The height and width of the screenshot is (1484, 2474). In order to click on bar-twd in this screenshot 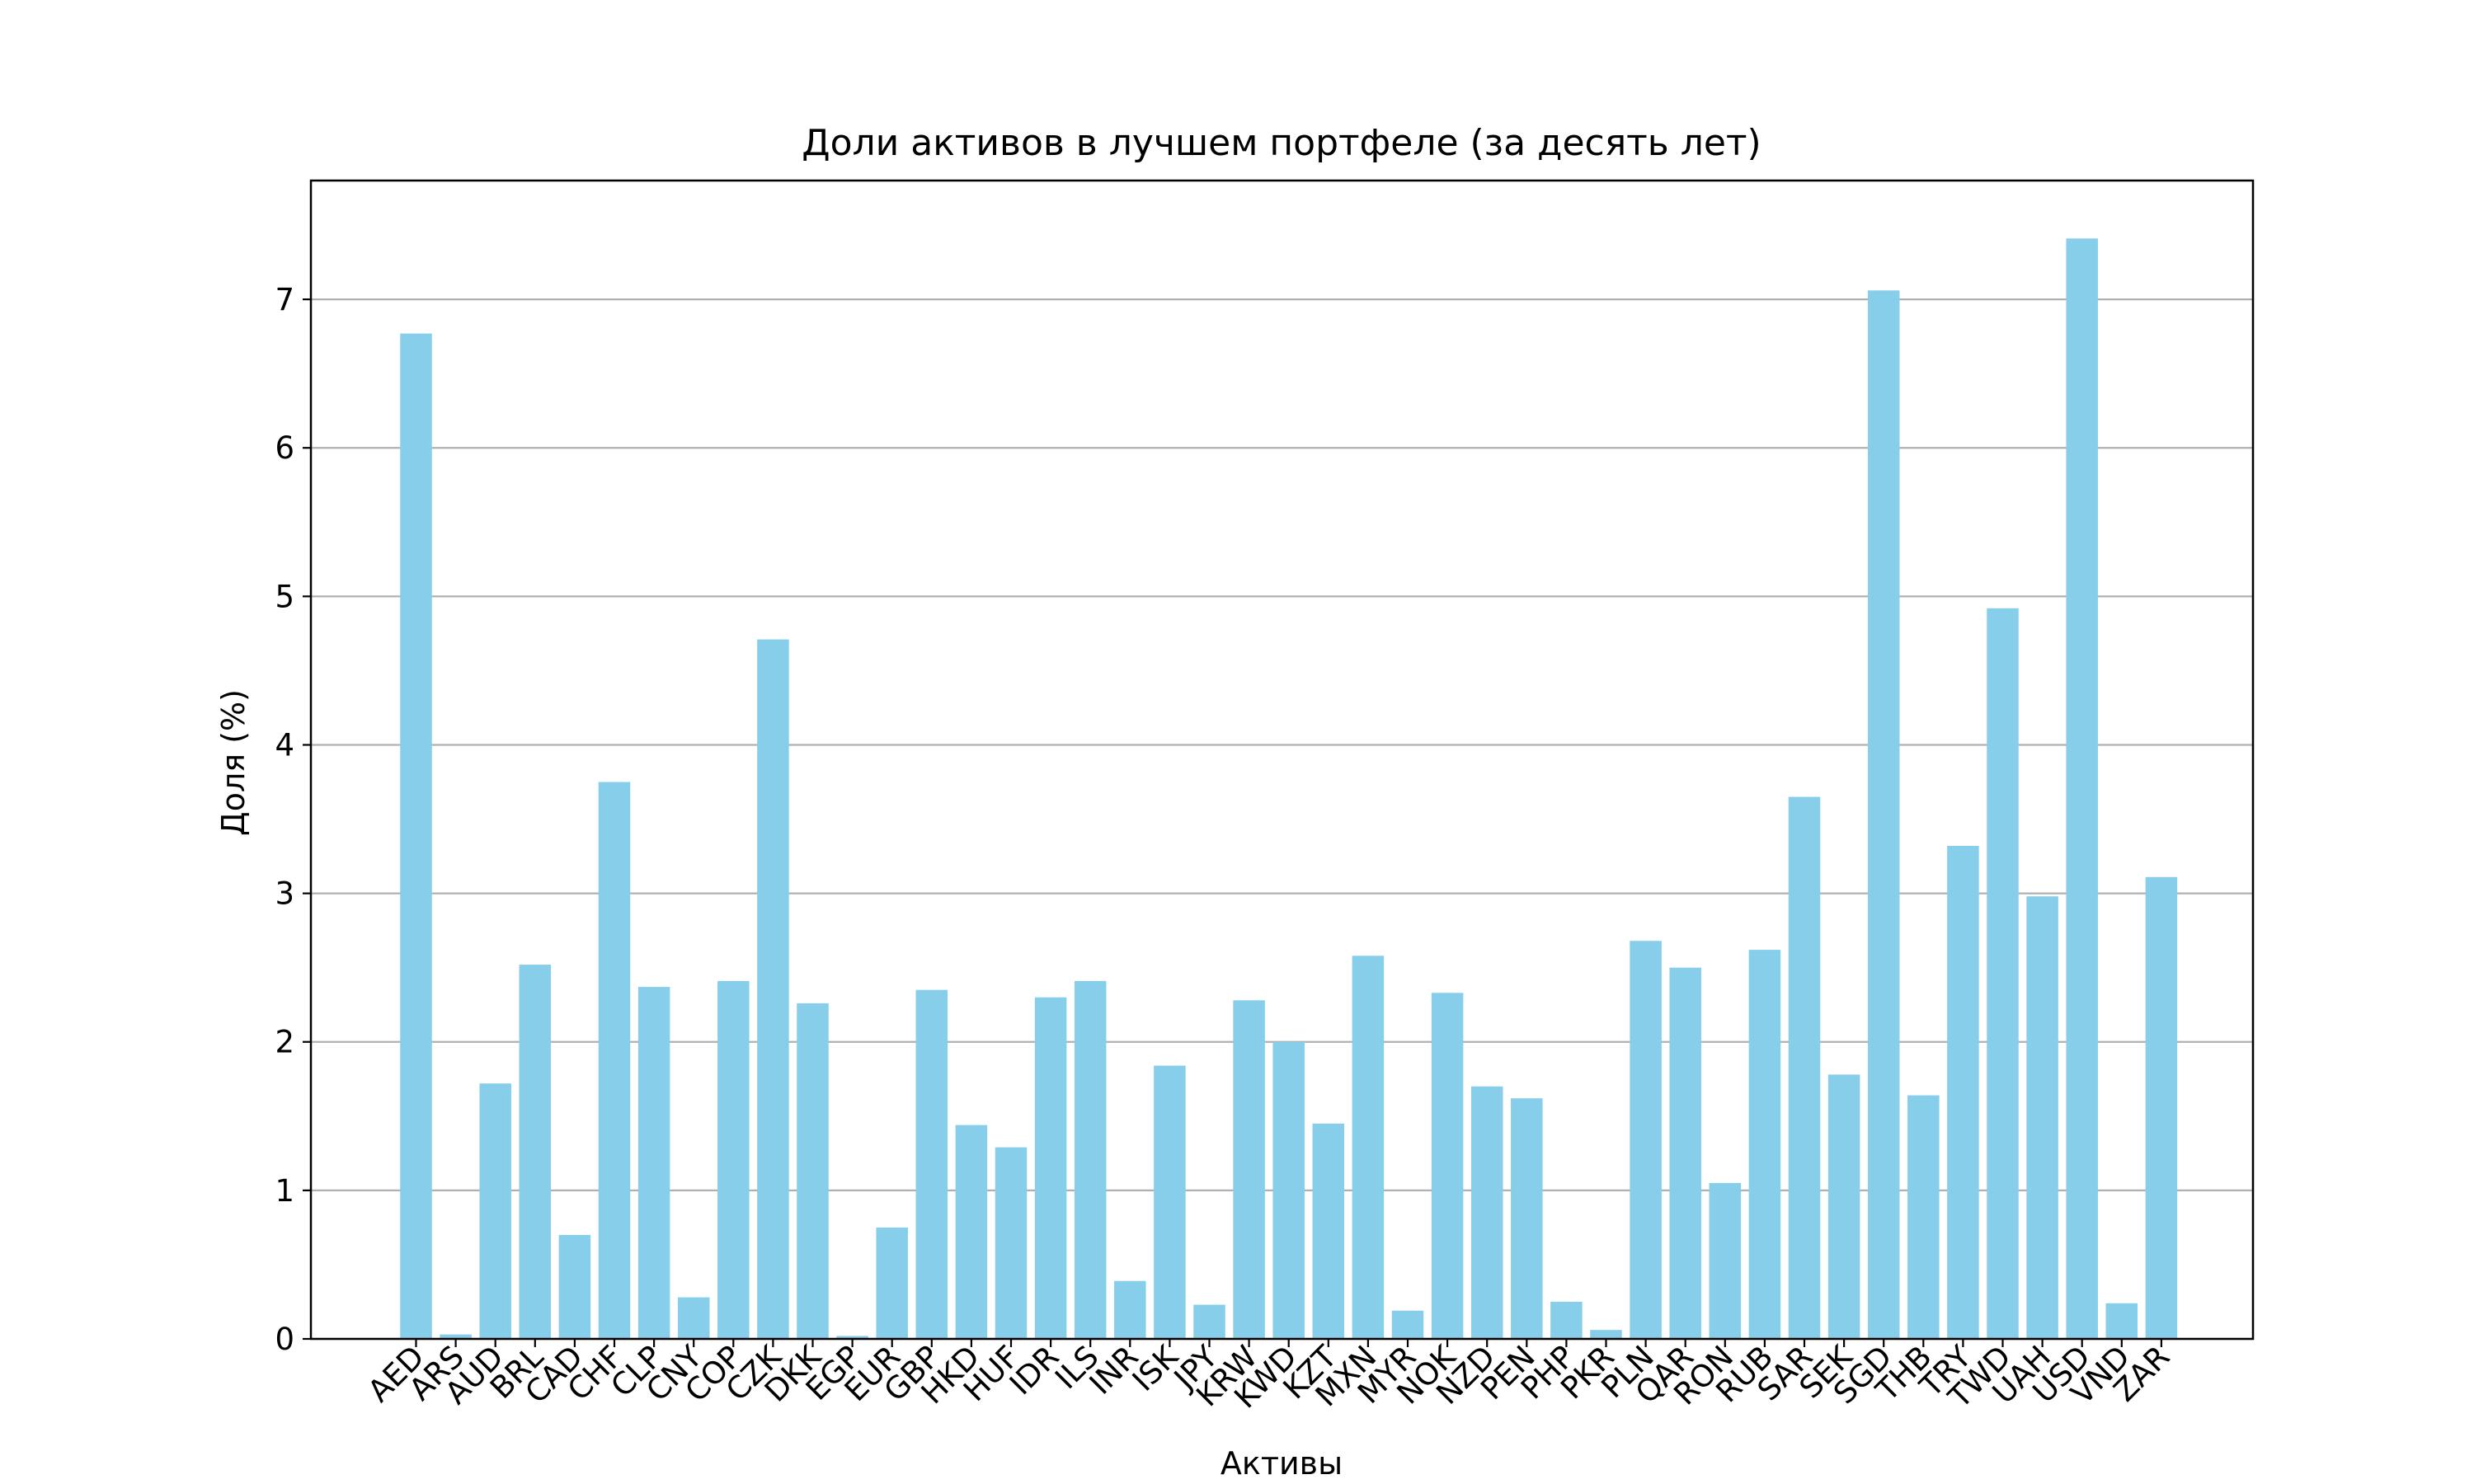, I will do `click(2003, 973)`.